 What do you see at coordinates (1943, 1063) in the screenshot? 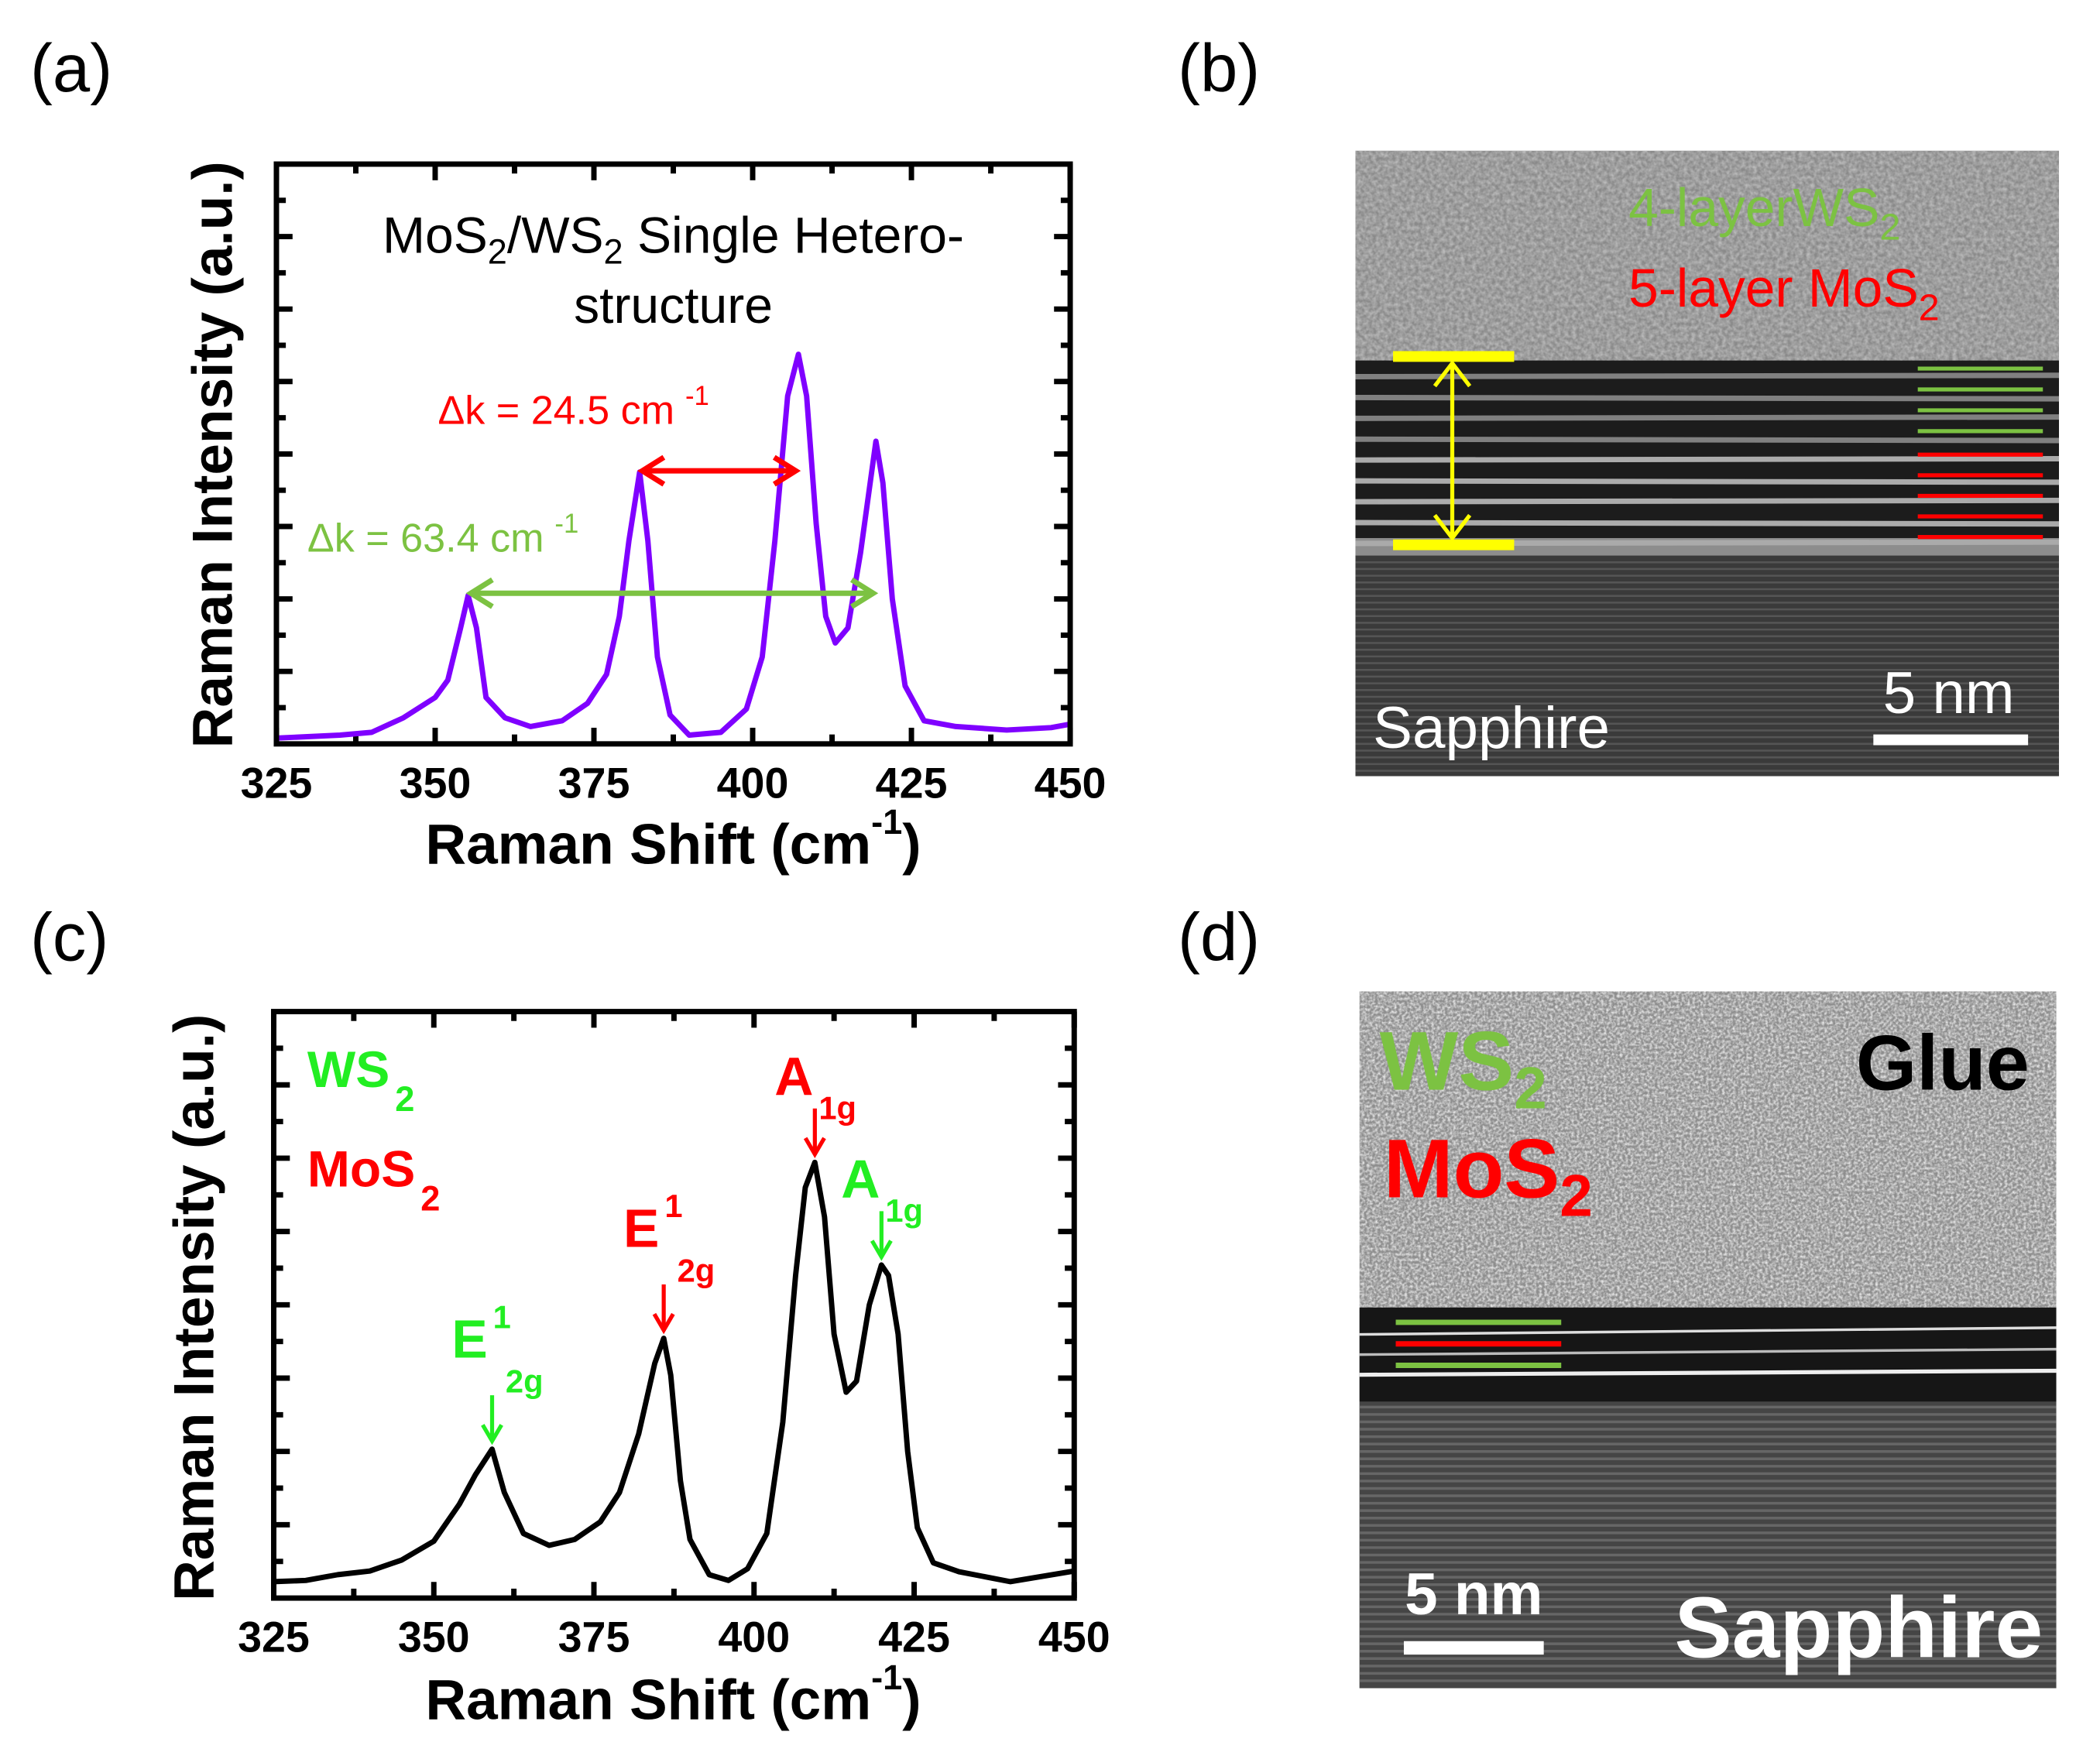
I see `glue-label-d: Glue` at bounding box center [1943, 1063].